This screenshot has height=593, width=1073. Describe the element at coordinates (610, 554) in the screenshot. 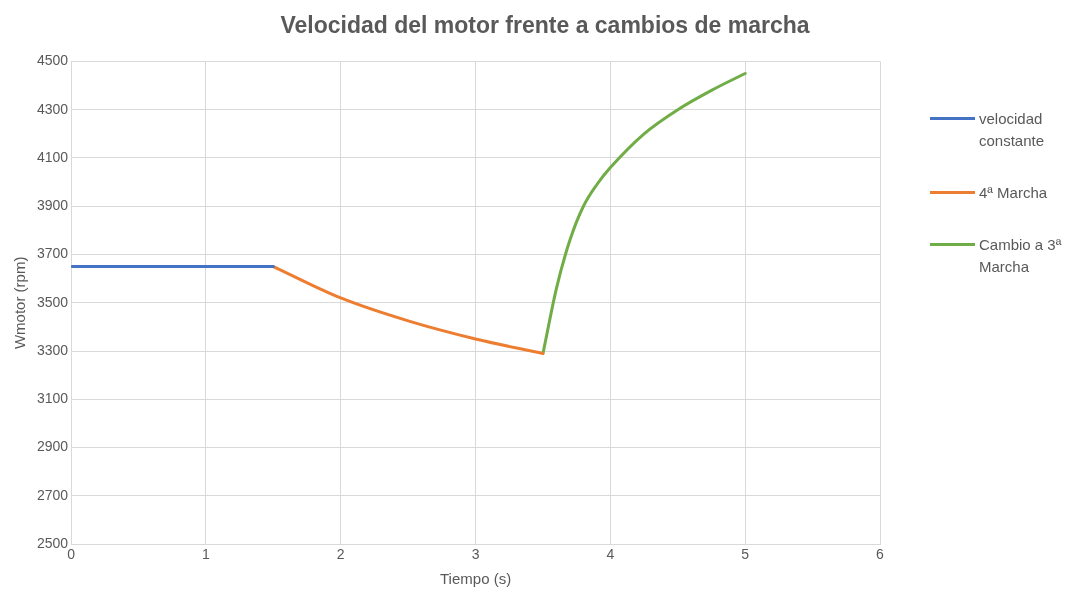

I see `x-tick-label: 4` at that location.